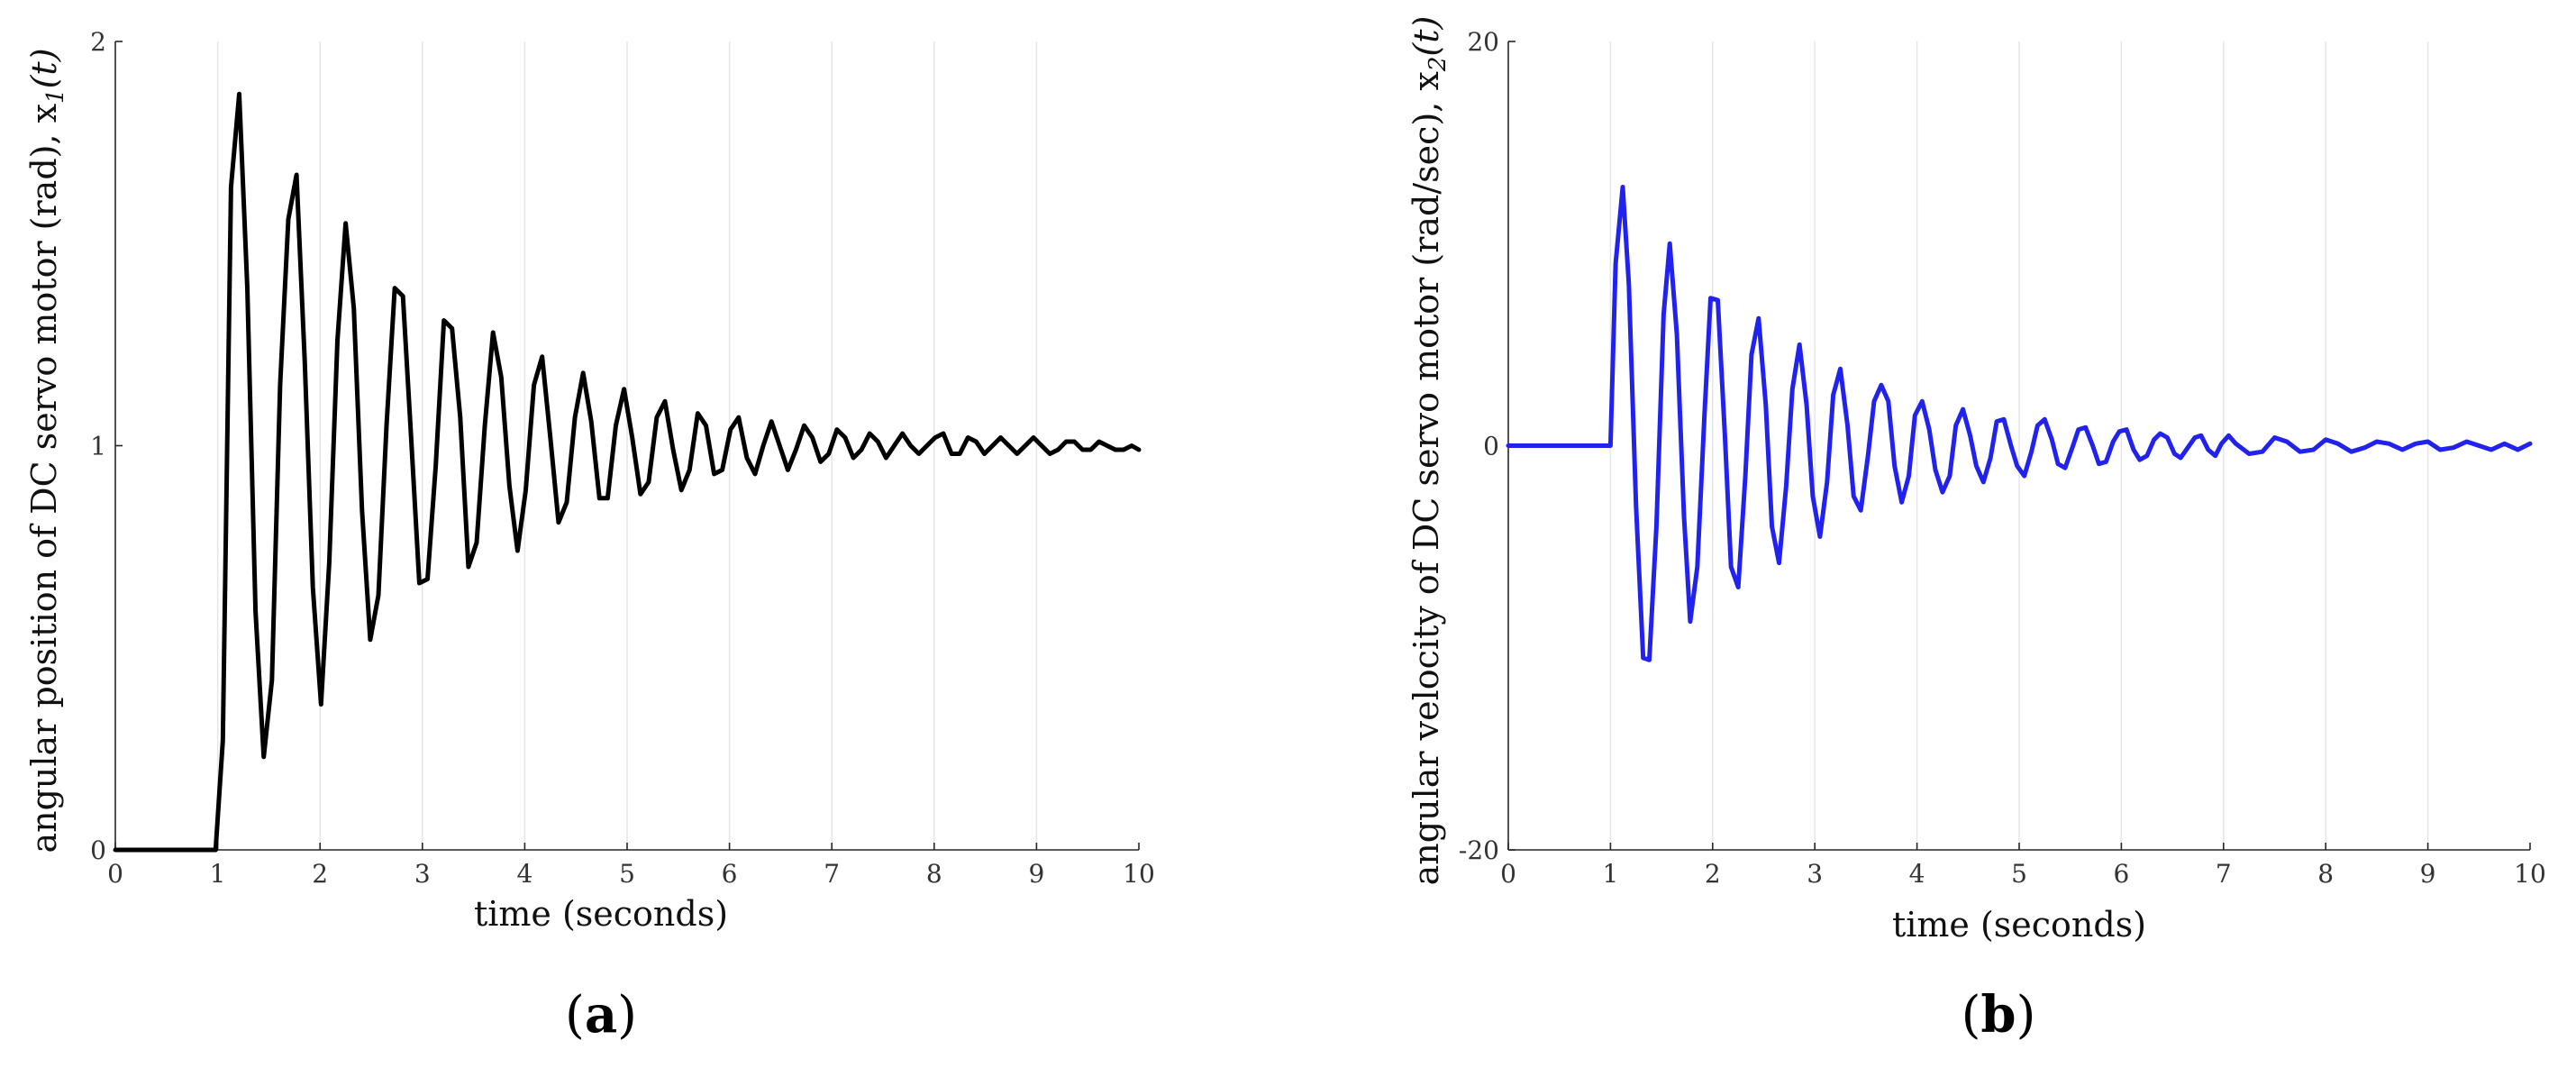  I want to click on x-tick-label-b: 5, so click(2019, 874).